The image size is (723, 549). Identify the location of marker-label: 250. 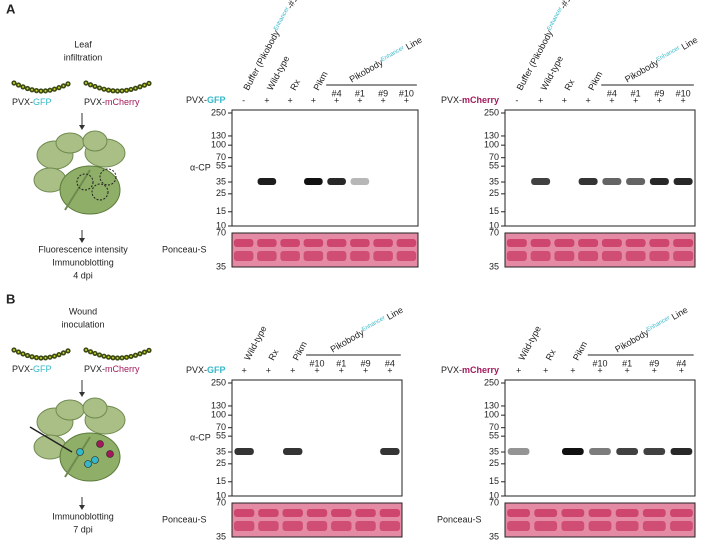
(491, 112).